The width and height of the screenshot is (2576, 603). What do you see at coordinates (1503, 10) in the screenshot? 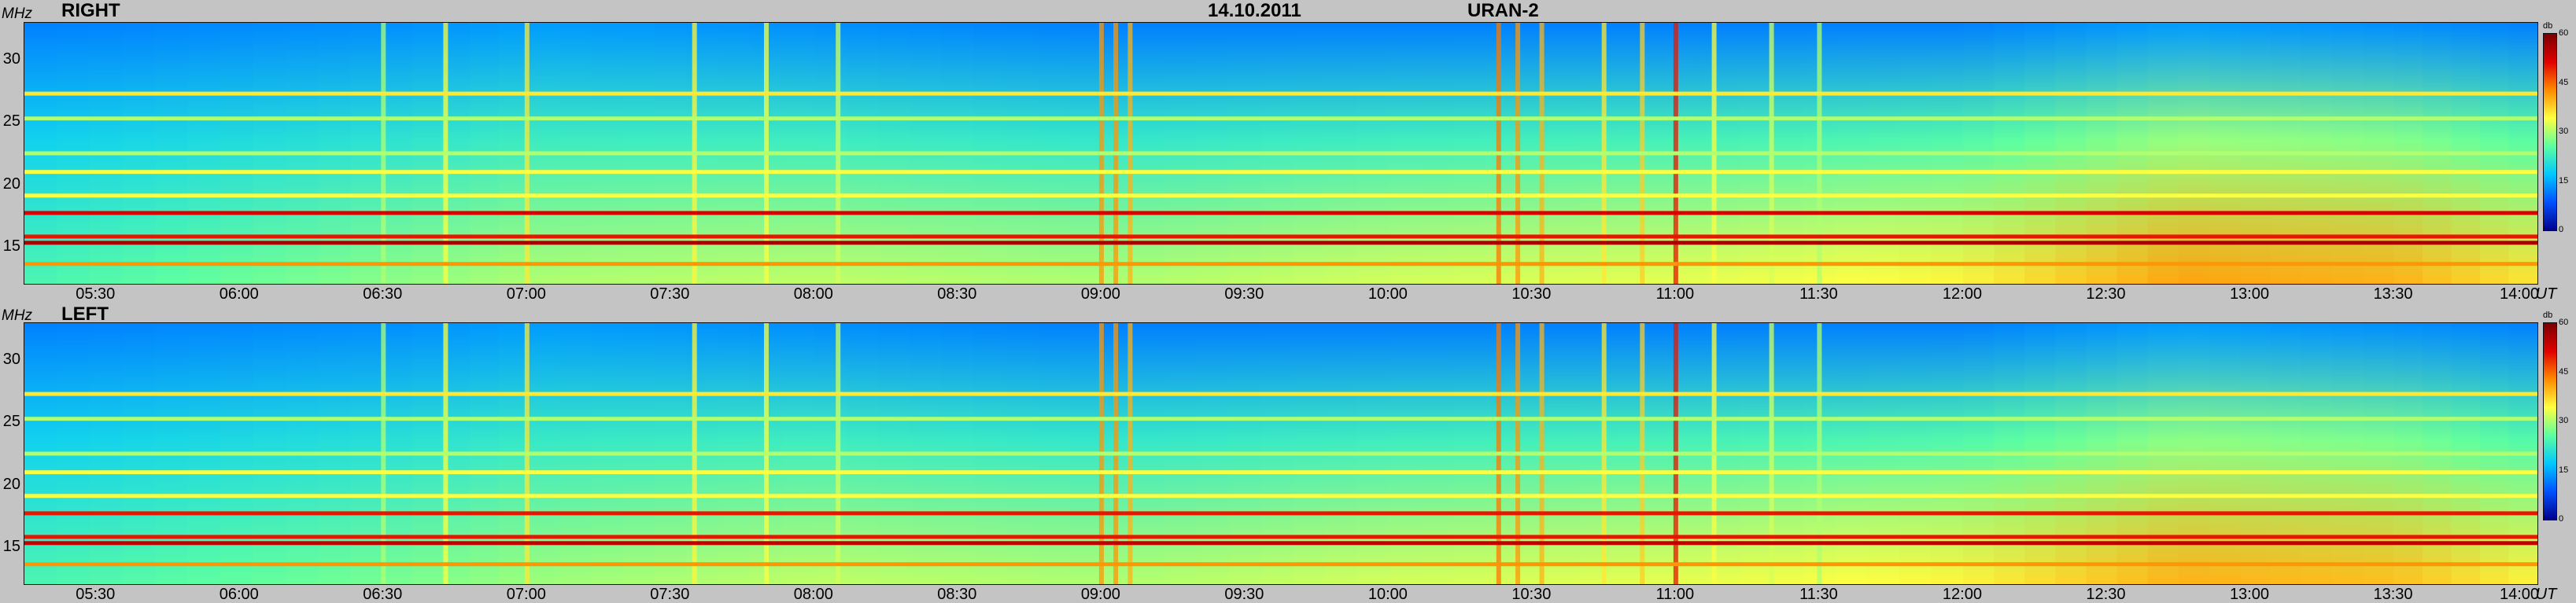
I see `instrument-label: URAN-2` at bounding box center [1503, 10].